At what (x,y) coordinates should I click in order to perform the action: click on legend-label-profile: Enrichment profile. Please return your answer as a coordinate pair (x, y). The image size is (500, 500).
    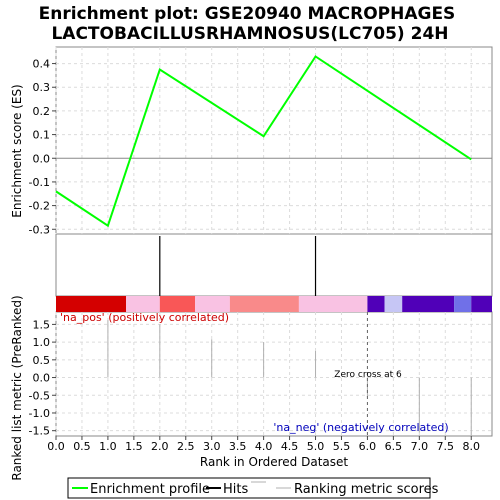
    Looking at the image, I should click on (150, 489).